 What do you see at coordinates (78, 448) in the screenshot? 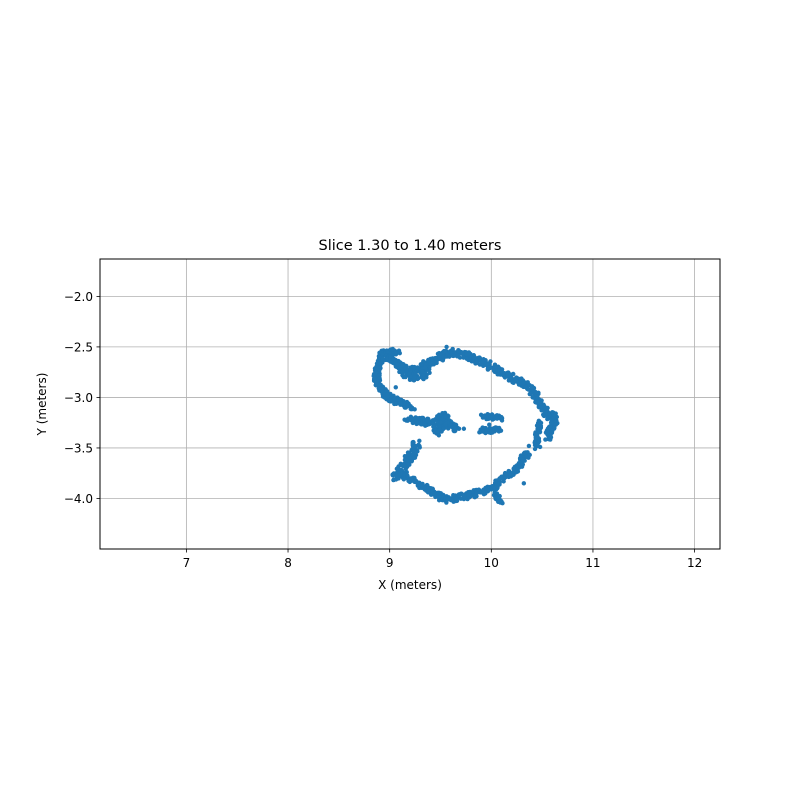
I see `y-tick-label: −3.5` at bounding box center [78, 448].